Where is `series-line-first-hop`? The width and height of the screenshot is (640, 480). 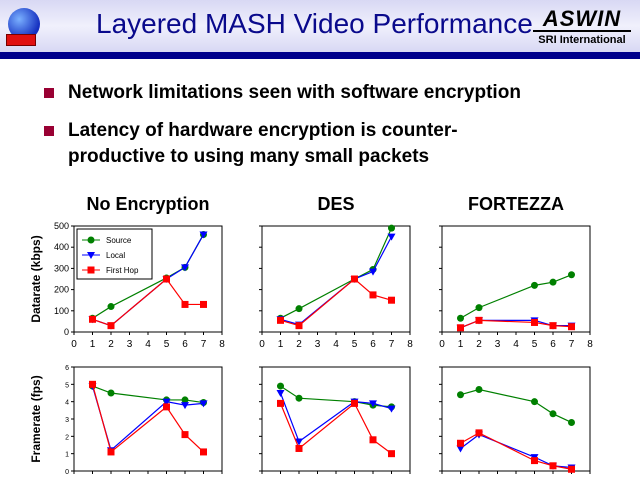
series-line-first-hop is located at coordinates (336, 302).